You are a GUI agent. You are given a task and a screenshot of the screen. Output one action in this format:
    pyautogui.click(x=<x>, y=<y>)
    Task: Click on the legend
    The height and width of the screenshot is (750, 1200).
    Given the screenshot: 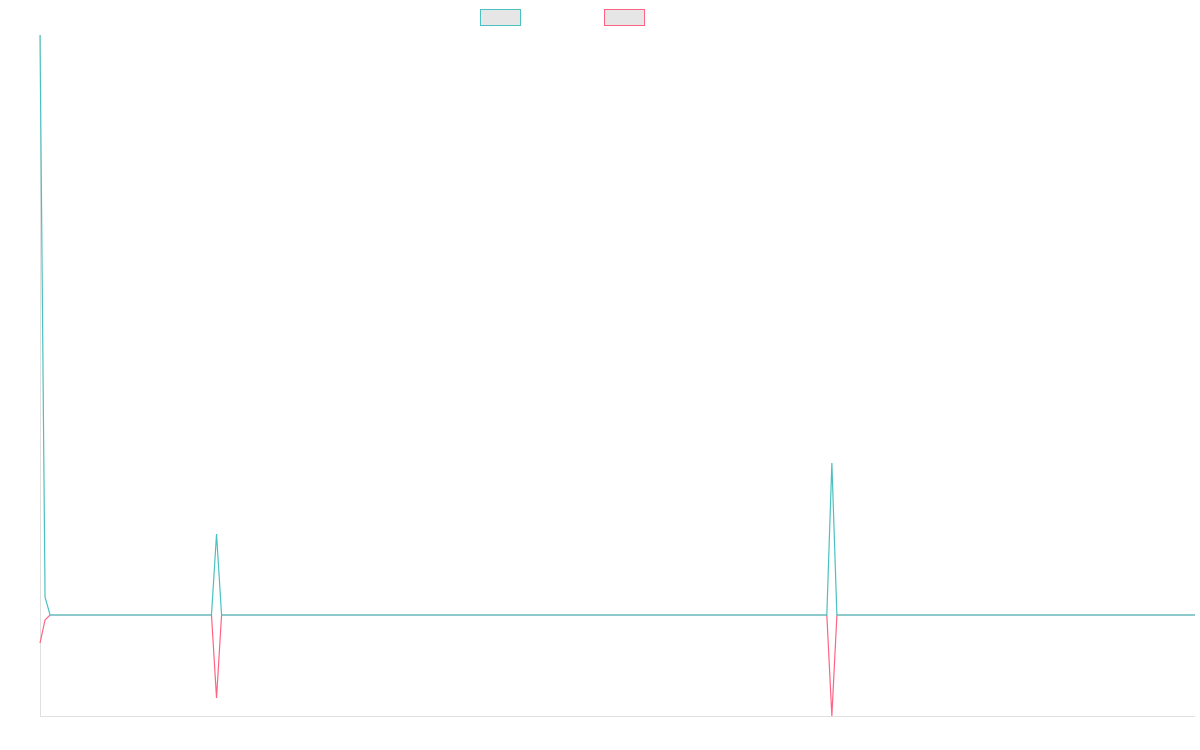 What is the action you would take?
    pyautogui.click(x=562, y=17)
    